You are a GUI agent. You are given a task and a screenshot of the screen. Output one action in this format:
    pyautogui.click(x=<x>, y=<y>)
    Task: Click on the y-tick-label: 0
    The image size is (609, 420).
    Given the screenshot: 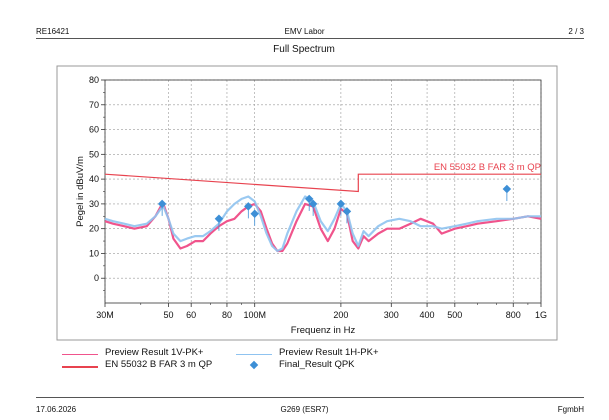 What is the action you would take?
    pyautogui.click(x=96, y=278)
    